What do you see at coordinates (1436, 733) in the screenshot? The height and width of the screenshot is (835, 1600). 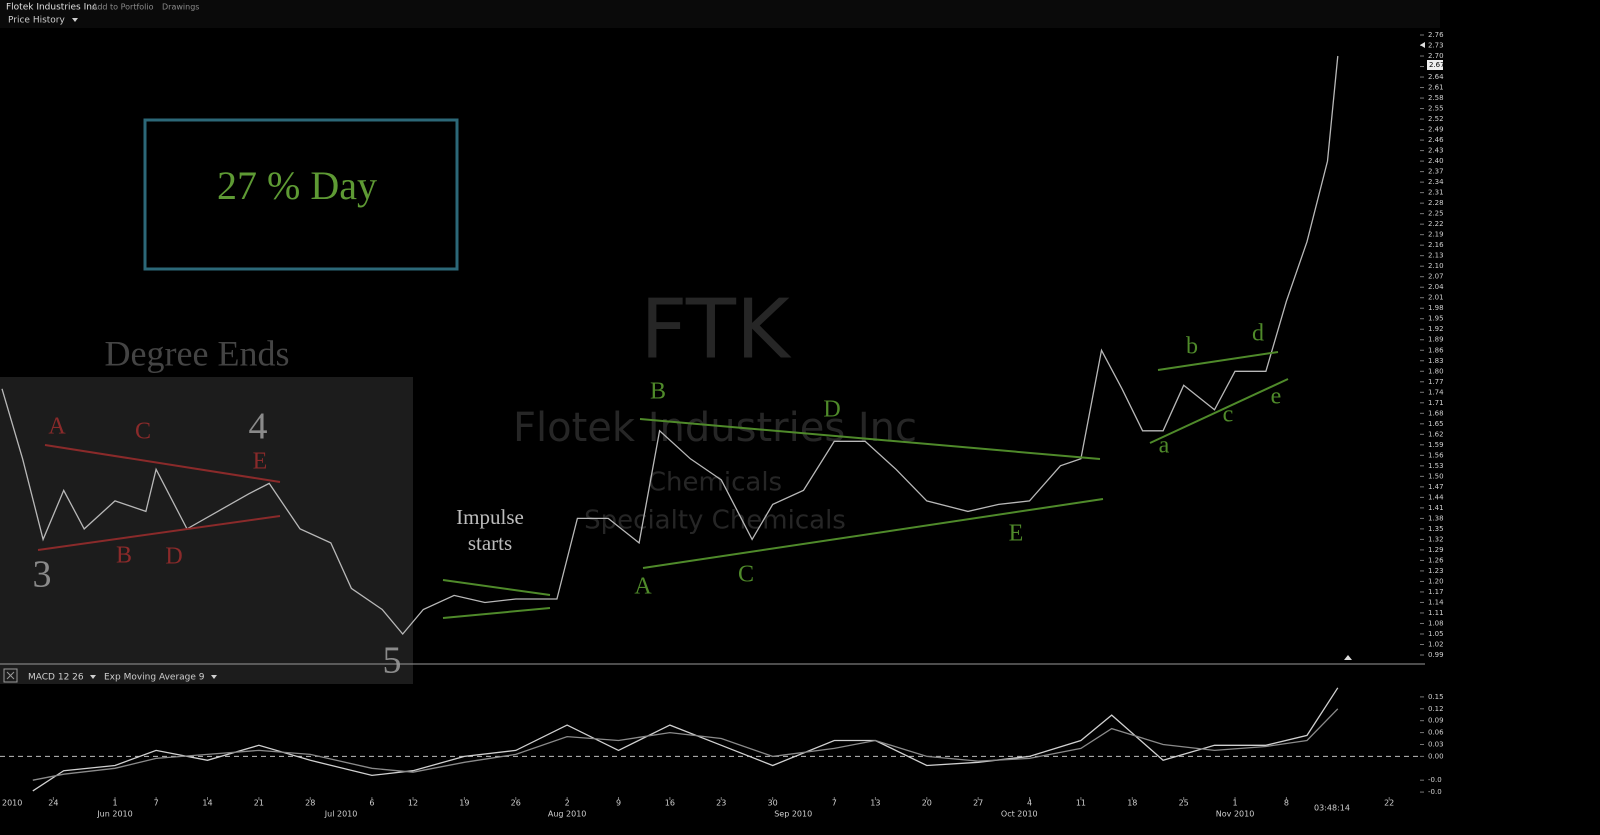 I see `y-tick-label: 0.06` at bounding box center [1436, 733].